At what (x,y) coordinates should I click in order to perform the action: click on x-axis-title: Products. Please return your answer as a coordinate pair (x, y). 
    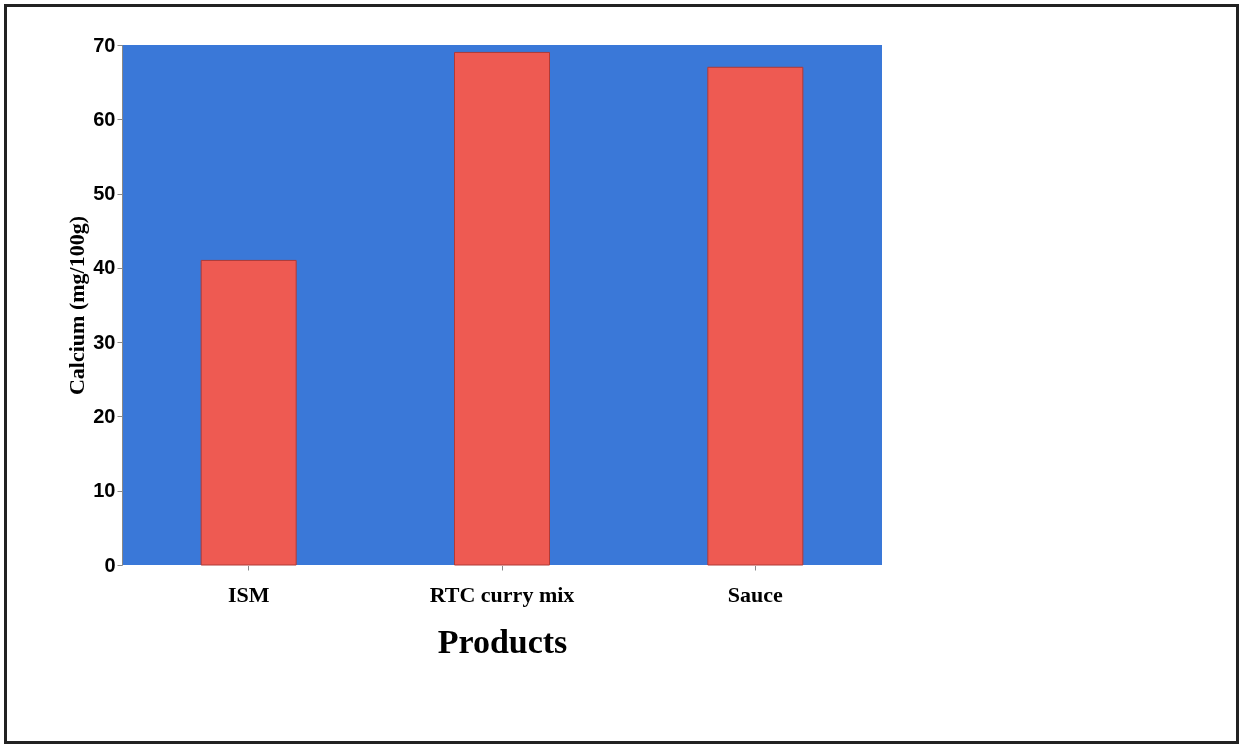
    Looking at the image, I should click on (502, 641).